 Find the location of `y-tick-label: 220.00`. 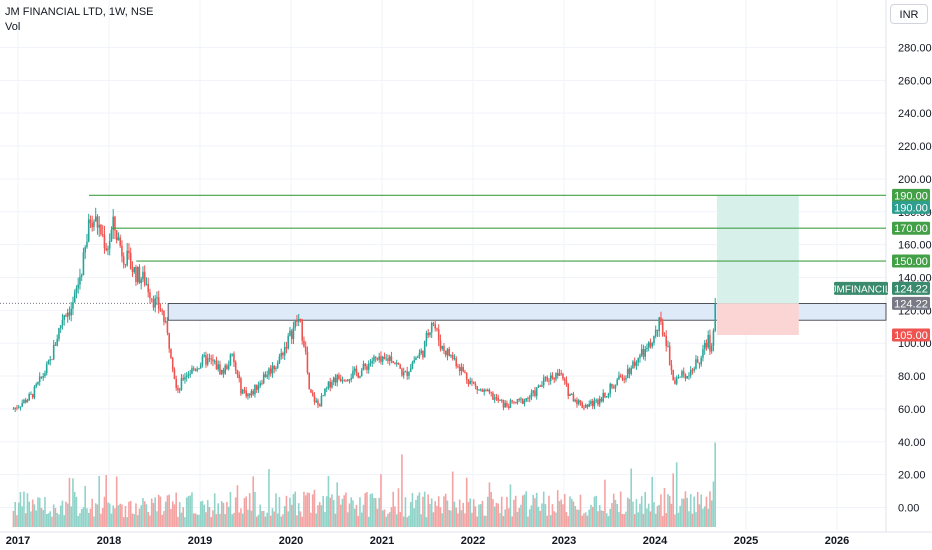

y-tick-label: 220.00 is located at coordinates (915, 147).